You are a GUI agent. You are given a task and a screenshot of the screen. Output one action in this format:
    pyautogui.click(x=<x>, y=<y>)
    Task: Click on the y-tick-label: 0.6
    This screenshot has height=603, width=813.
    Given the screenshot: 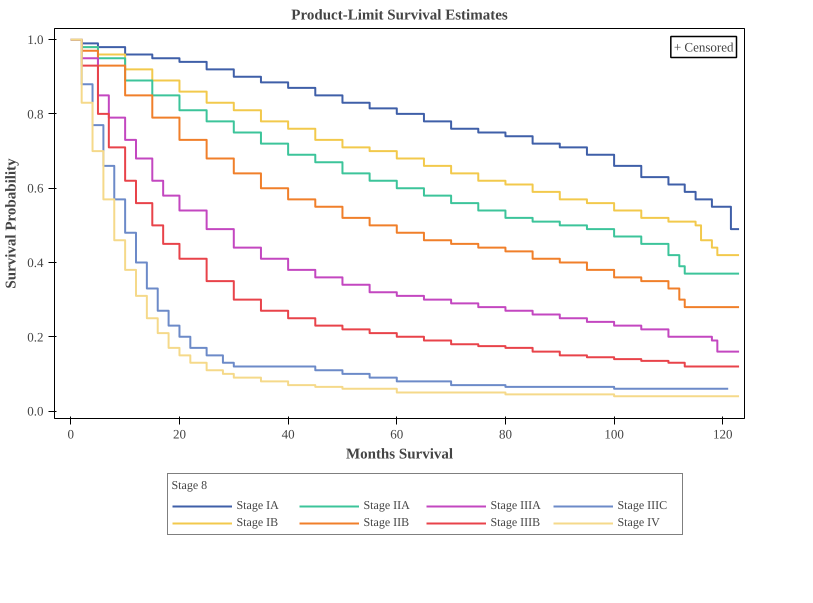 What is the action you would take?
    pyautogui.click(x=35, y=188)
    